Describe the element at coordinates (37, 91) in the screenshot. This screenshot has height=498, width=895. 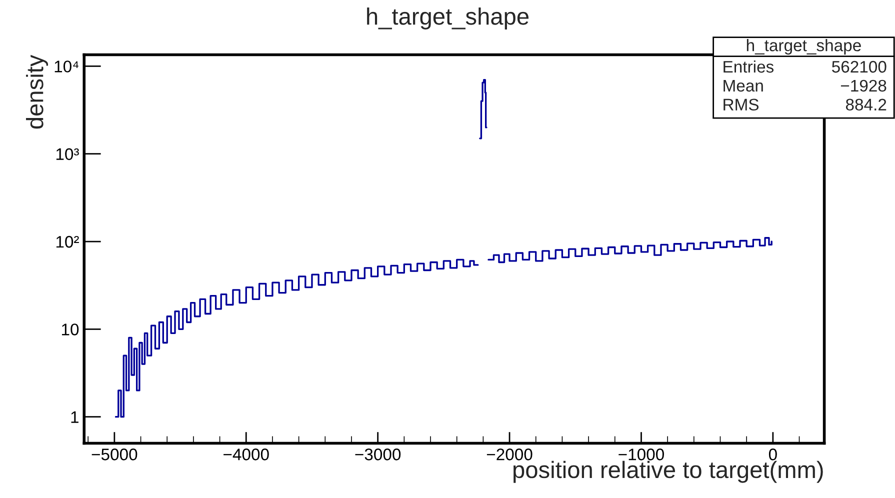
I see `y-axis-title: density` at that location.